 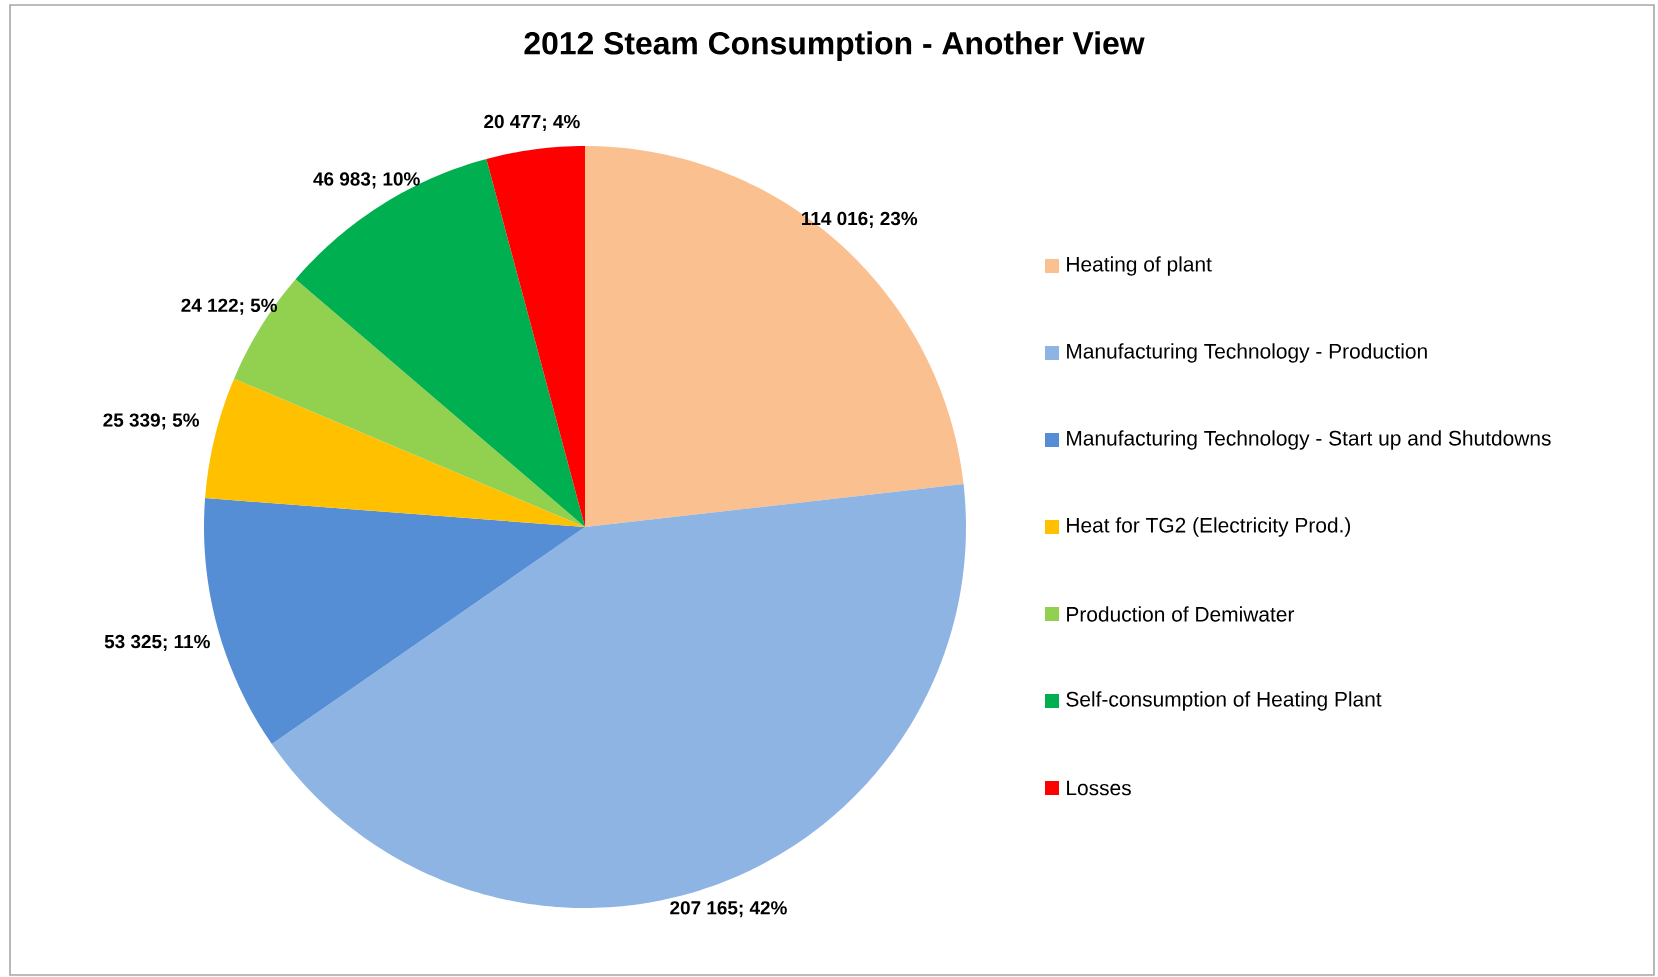 I want to click on data-label: 20 477; 4%, so click(x=532, y=123).